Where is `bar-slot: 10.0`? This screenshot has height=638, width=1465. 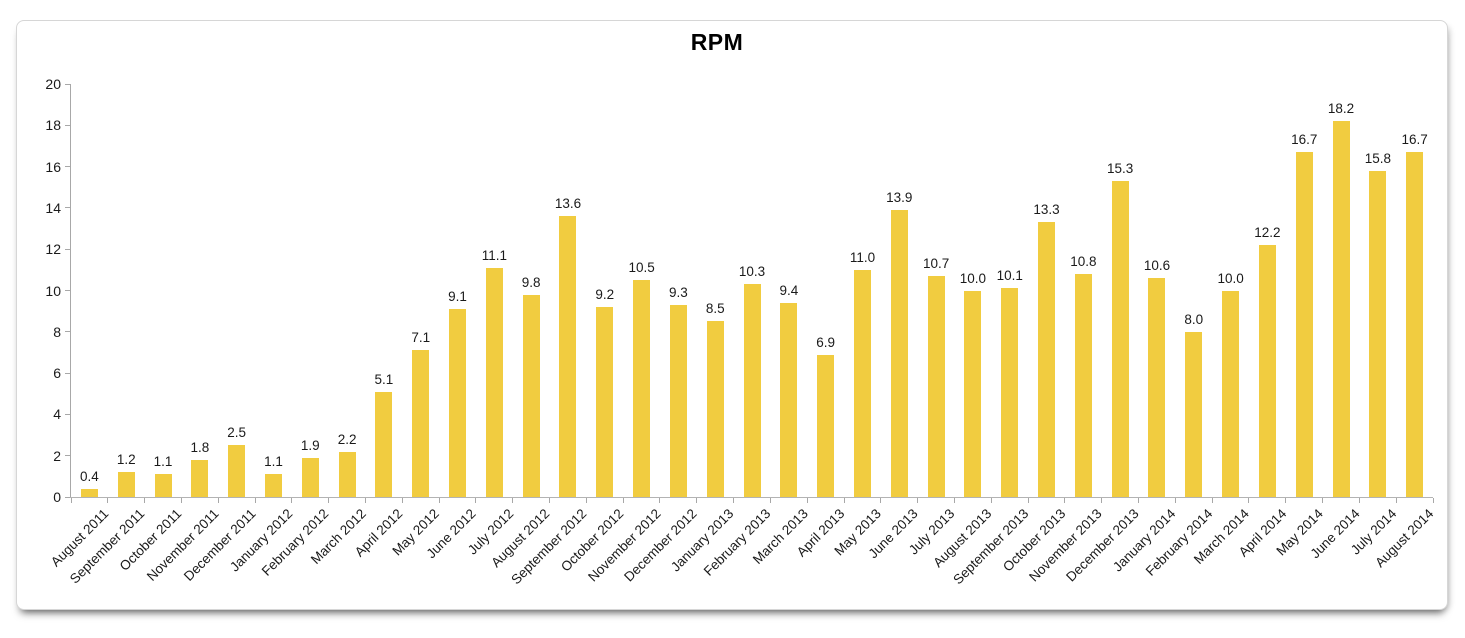 bar-slot: 10.0 is located at coordinates (1230, 290).